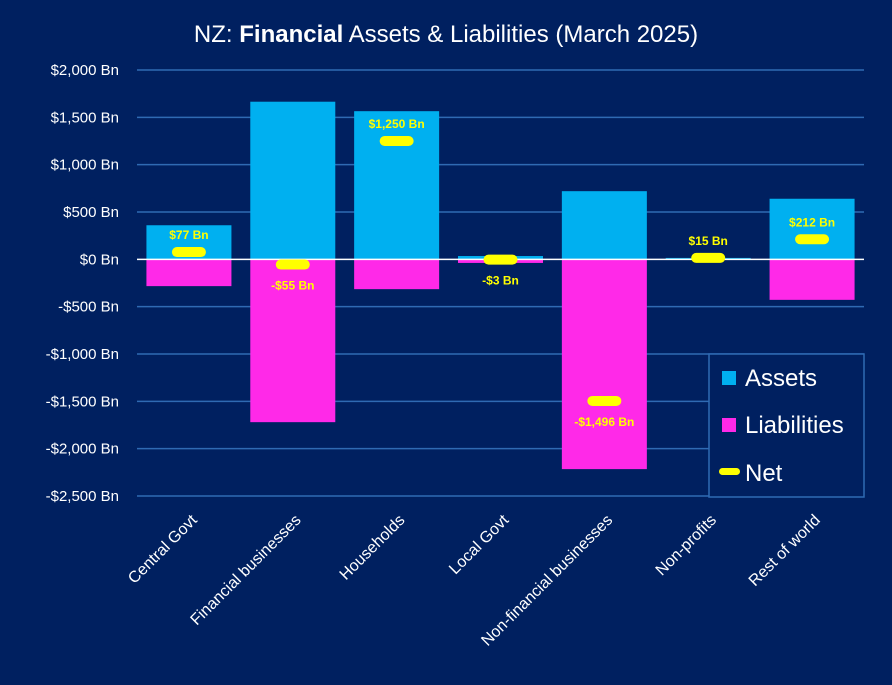 This screenshot has height=685, width=892. Describe the element at coordinates (99, 259) in the screenshot. I see `y-tick-label: $0 Bn` at that location.